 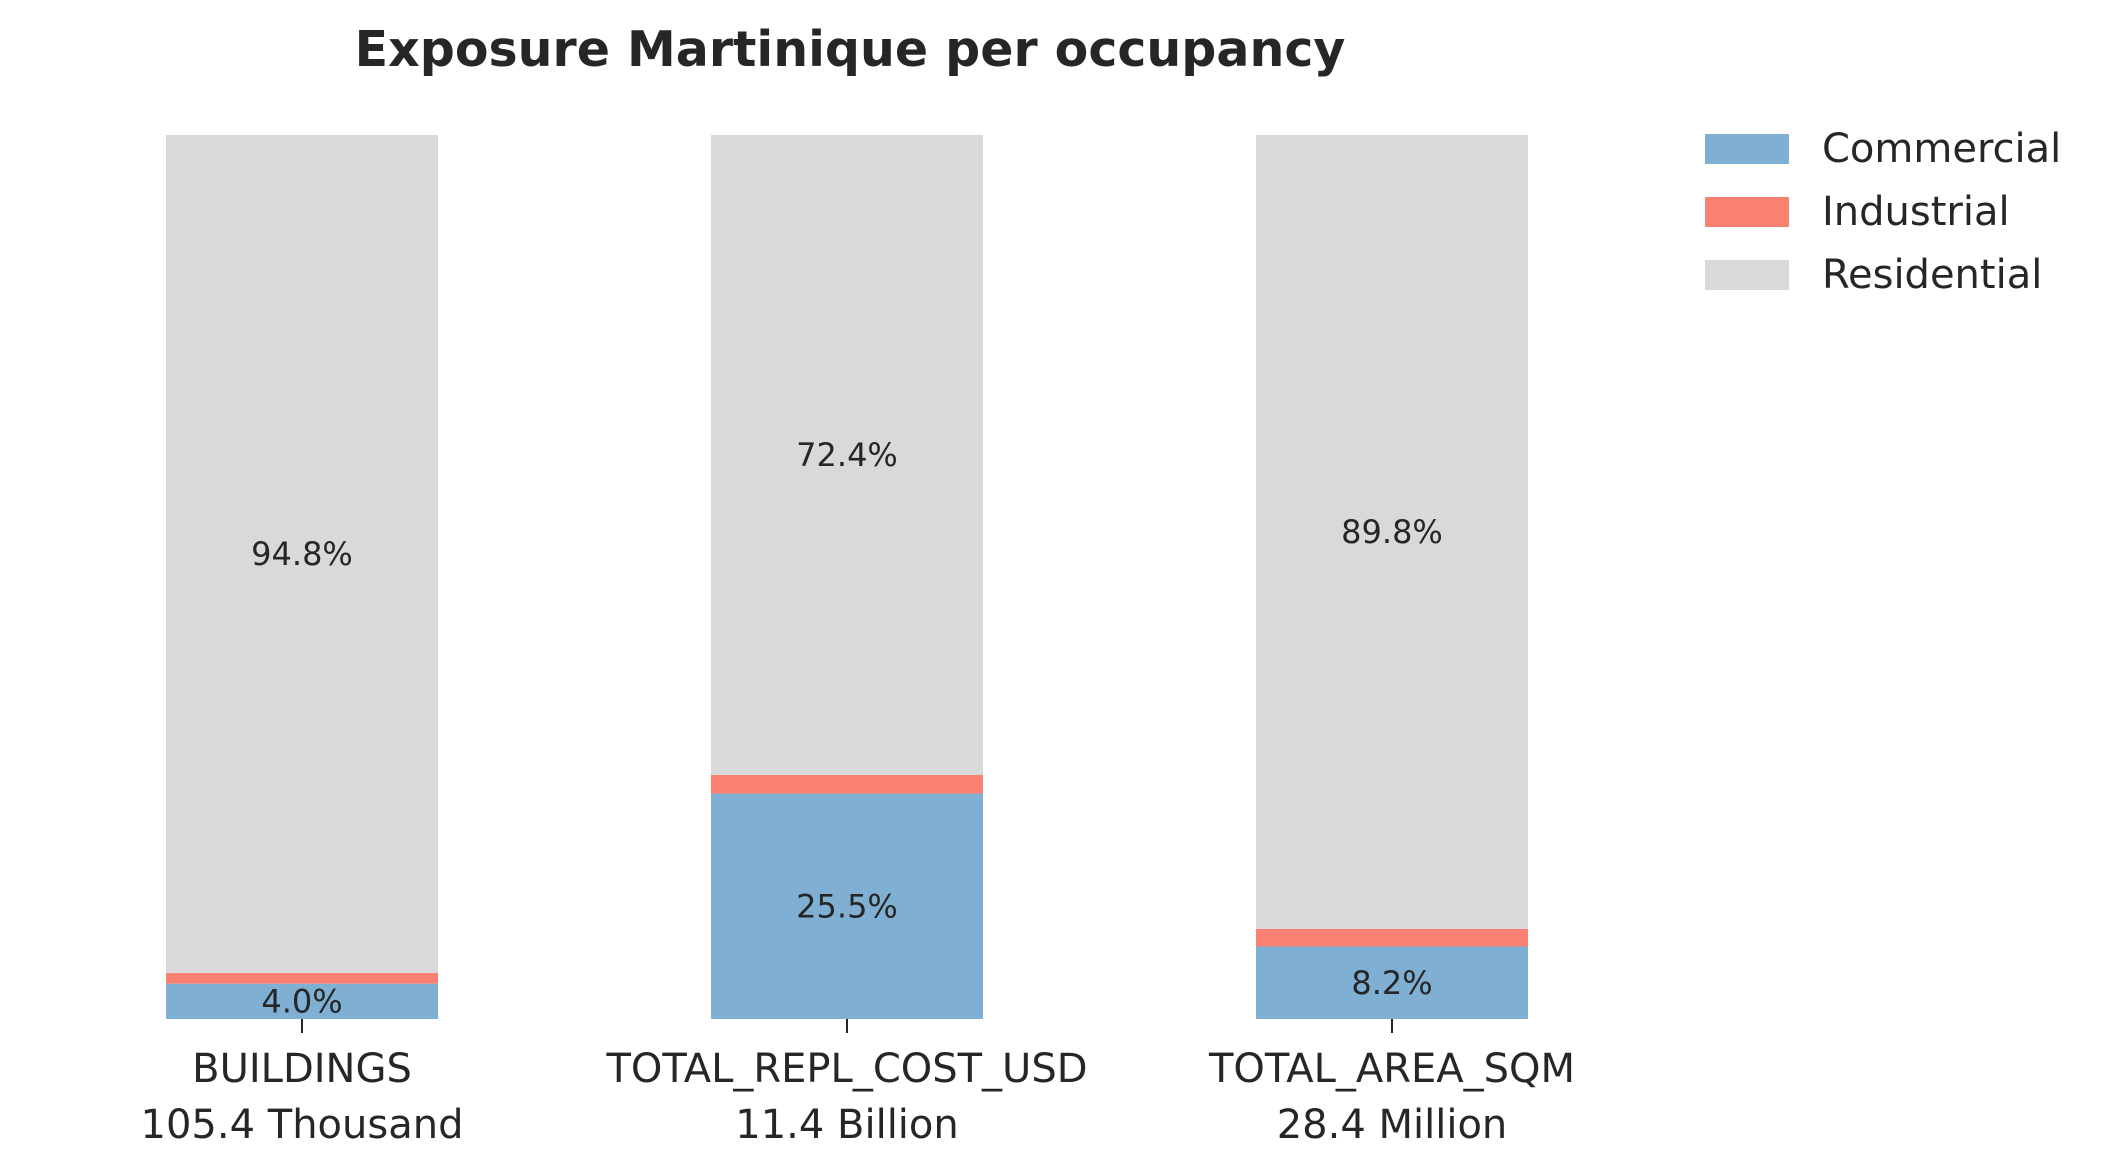 I want to click on data-label: 89.8%, so click(x=1392, y=532).